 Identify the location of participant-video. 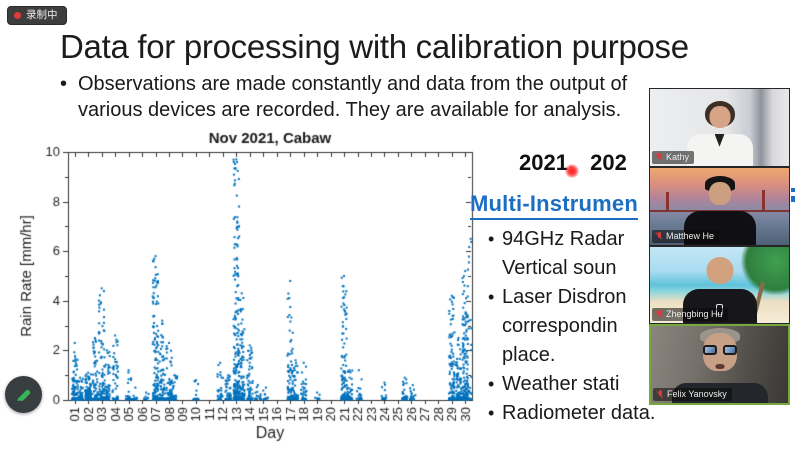
(719, 127).